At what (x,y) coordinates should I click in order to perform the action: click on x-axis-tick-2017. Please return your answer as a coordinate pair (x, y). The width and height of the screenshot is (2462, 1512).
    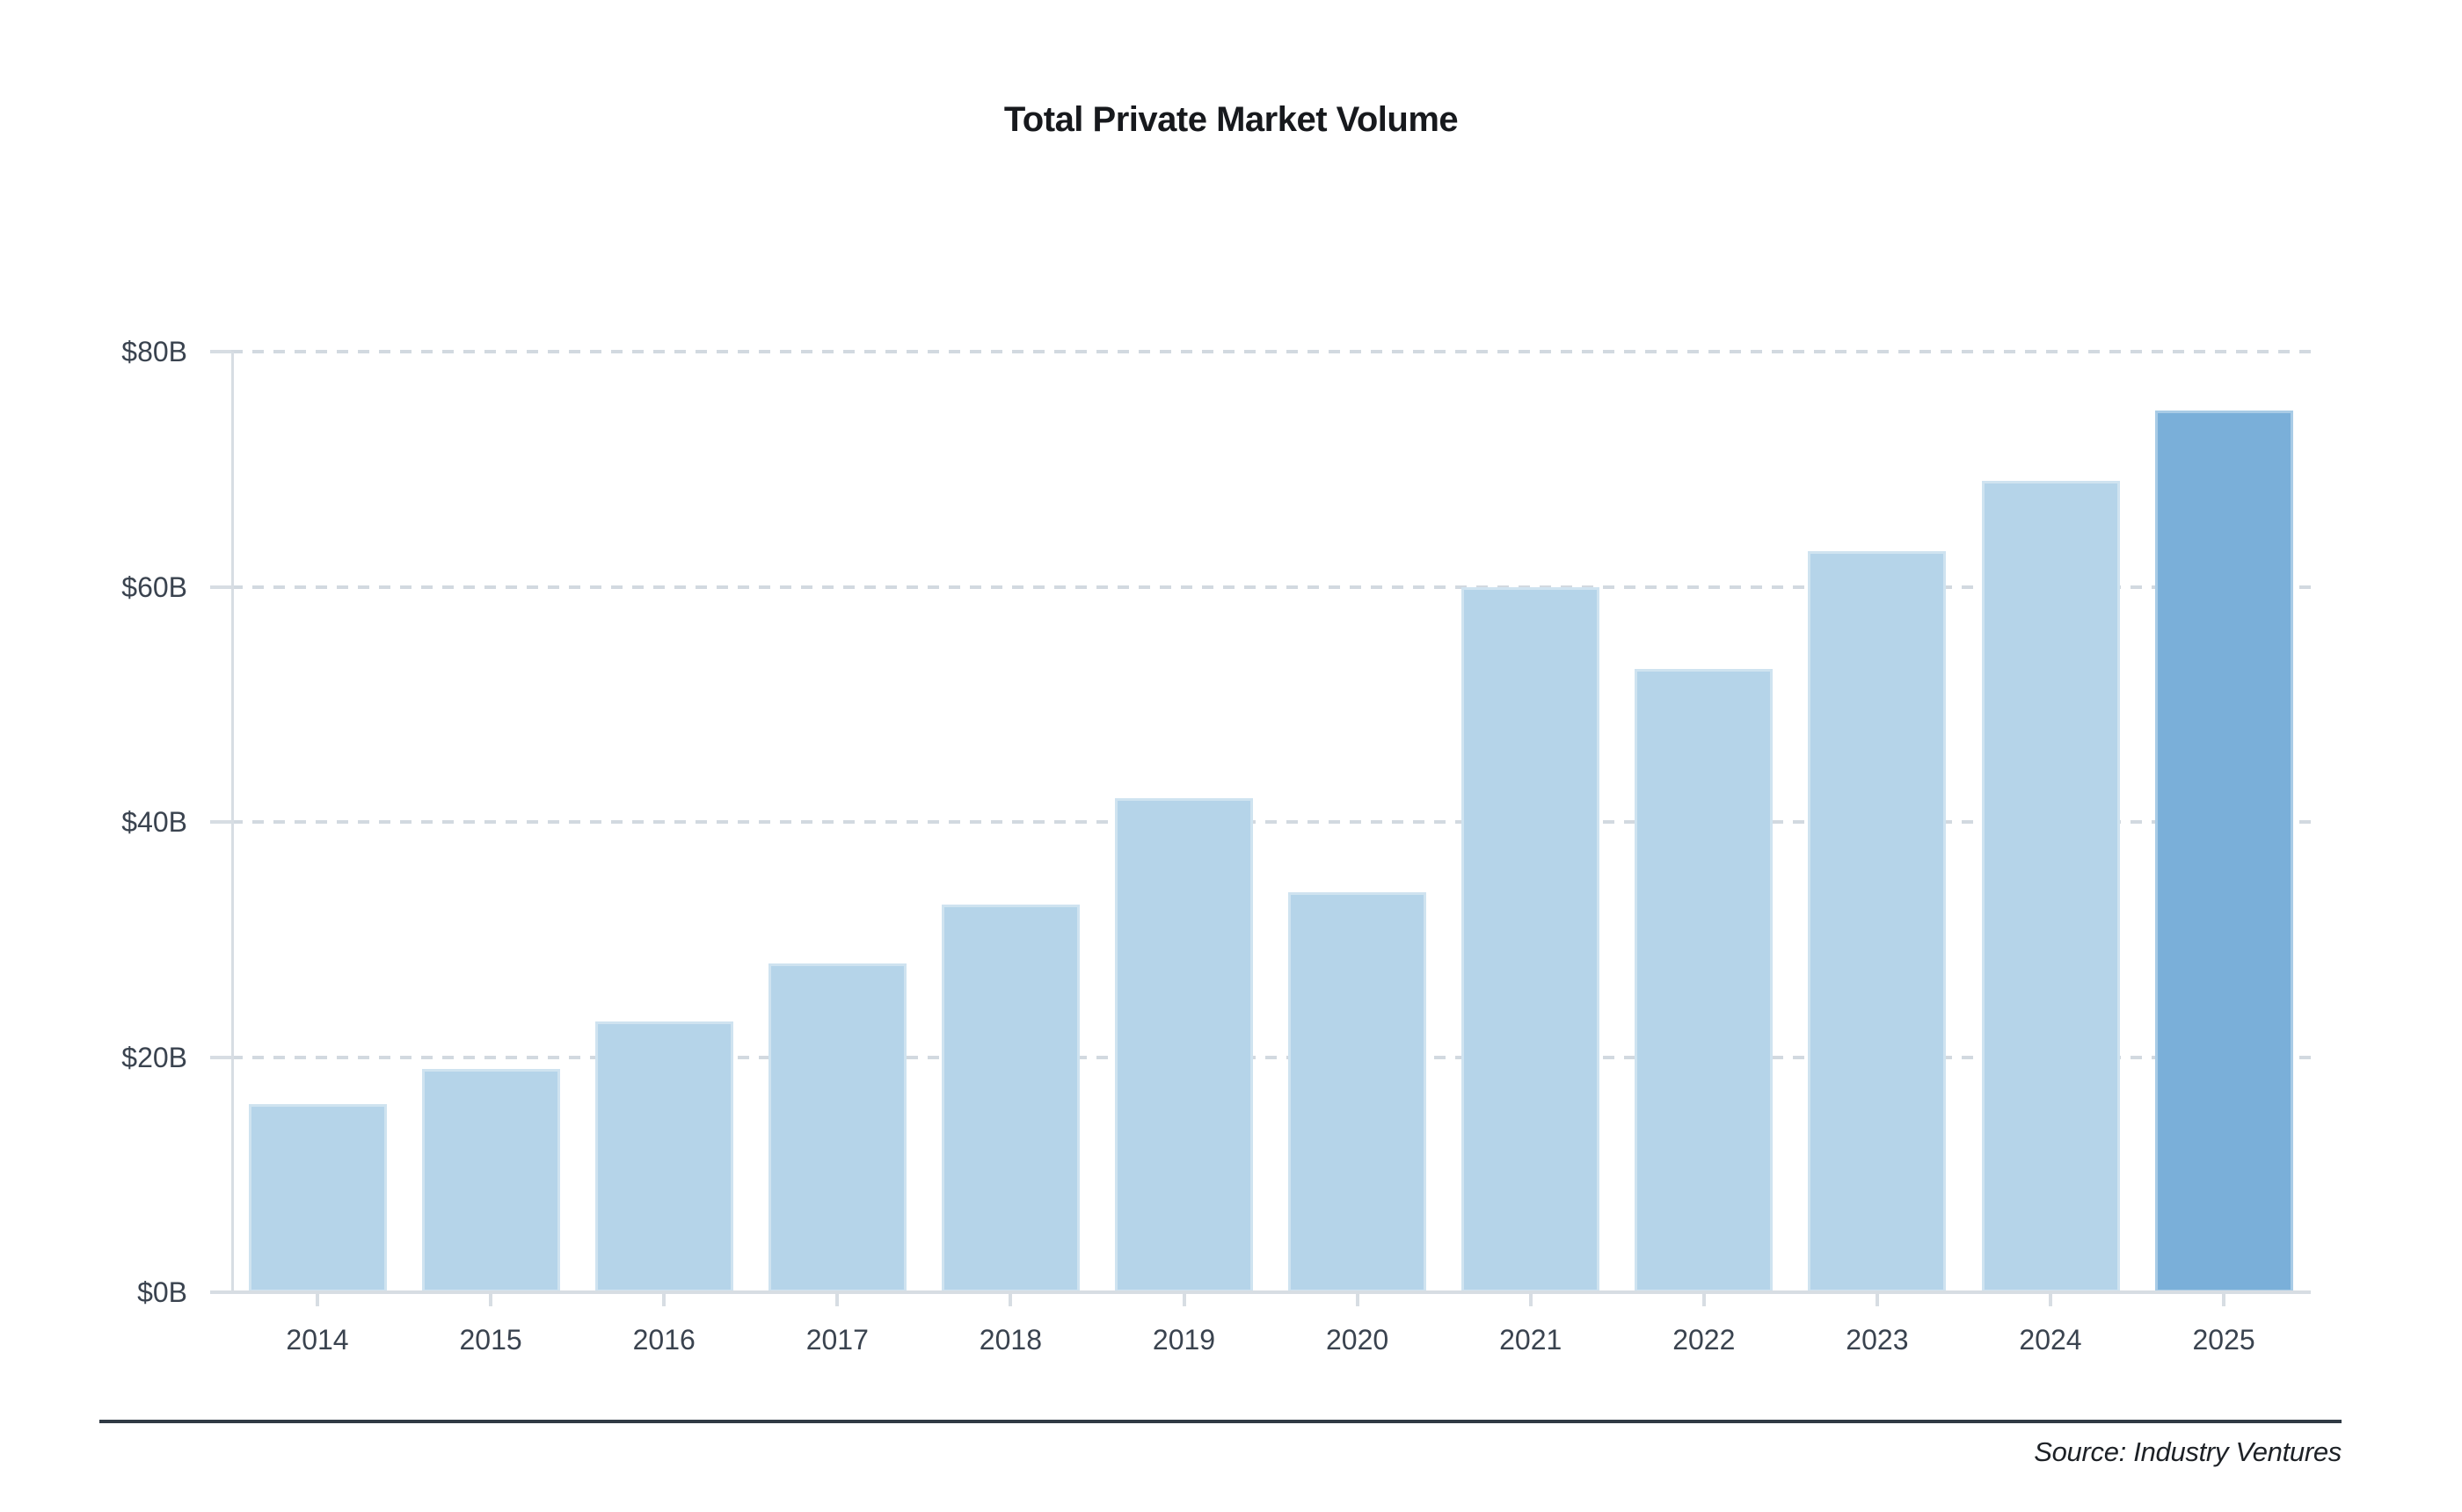
    Looking at the image, I should click on (837, 1300).